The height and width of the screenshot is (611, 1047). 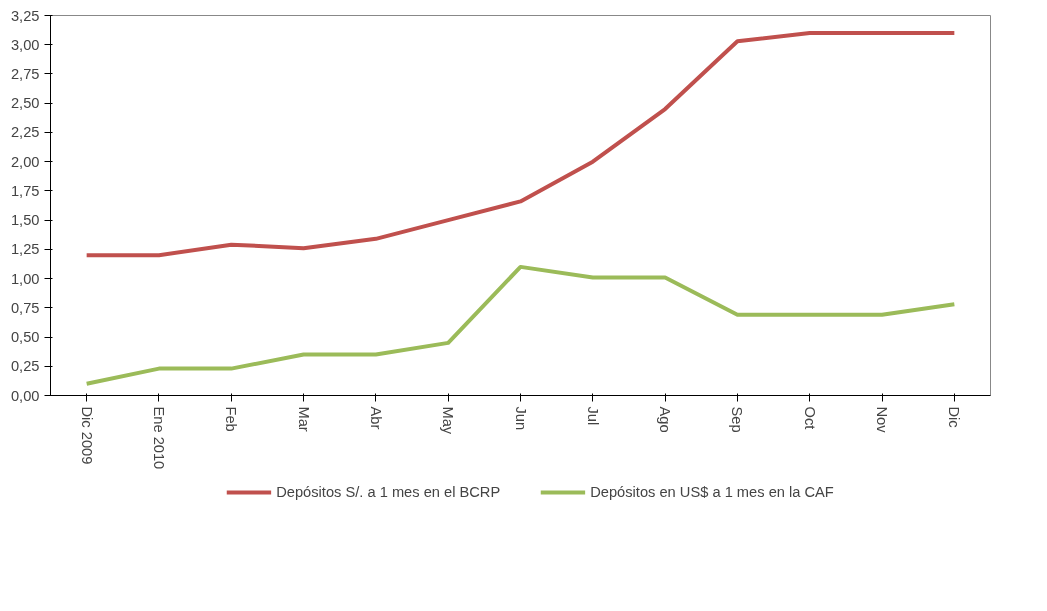 I want to click on y-tick-label: 0,00, so click(x=25, y=395).